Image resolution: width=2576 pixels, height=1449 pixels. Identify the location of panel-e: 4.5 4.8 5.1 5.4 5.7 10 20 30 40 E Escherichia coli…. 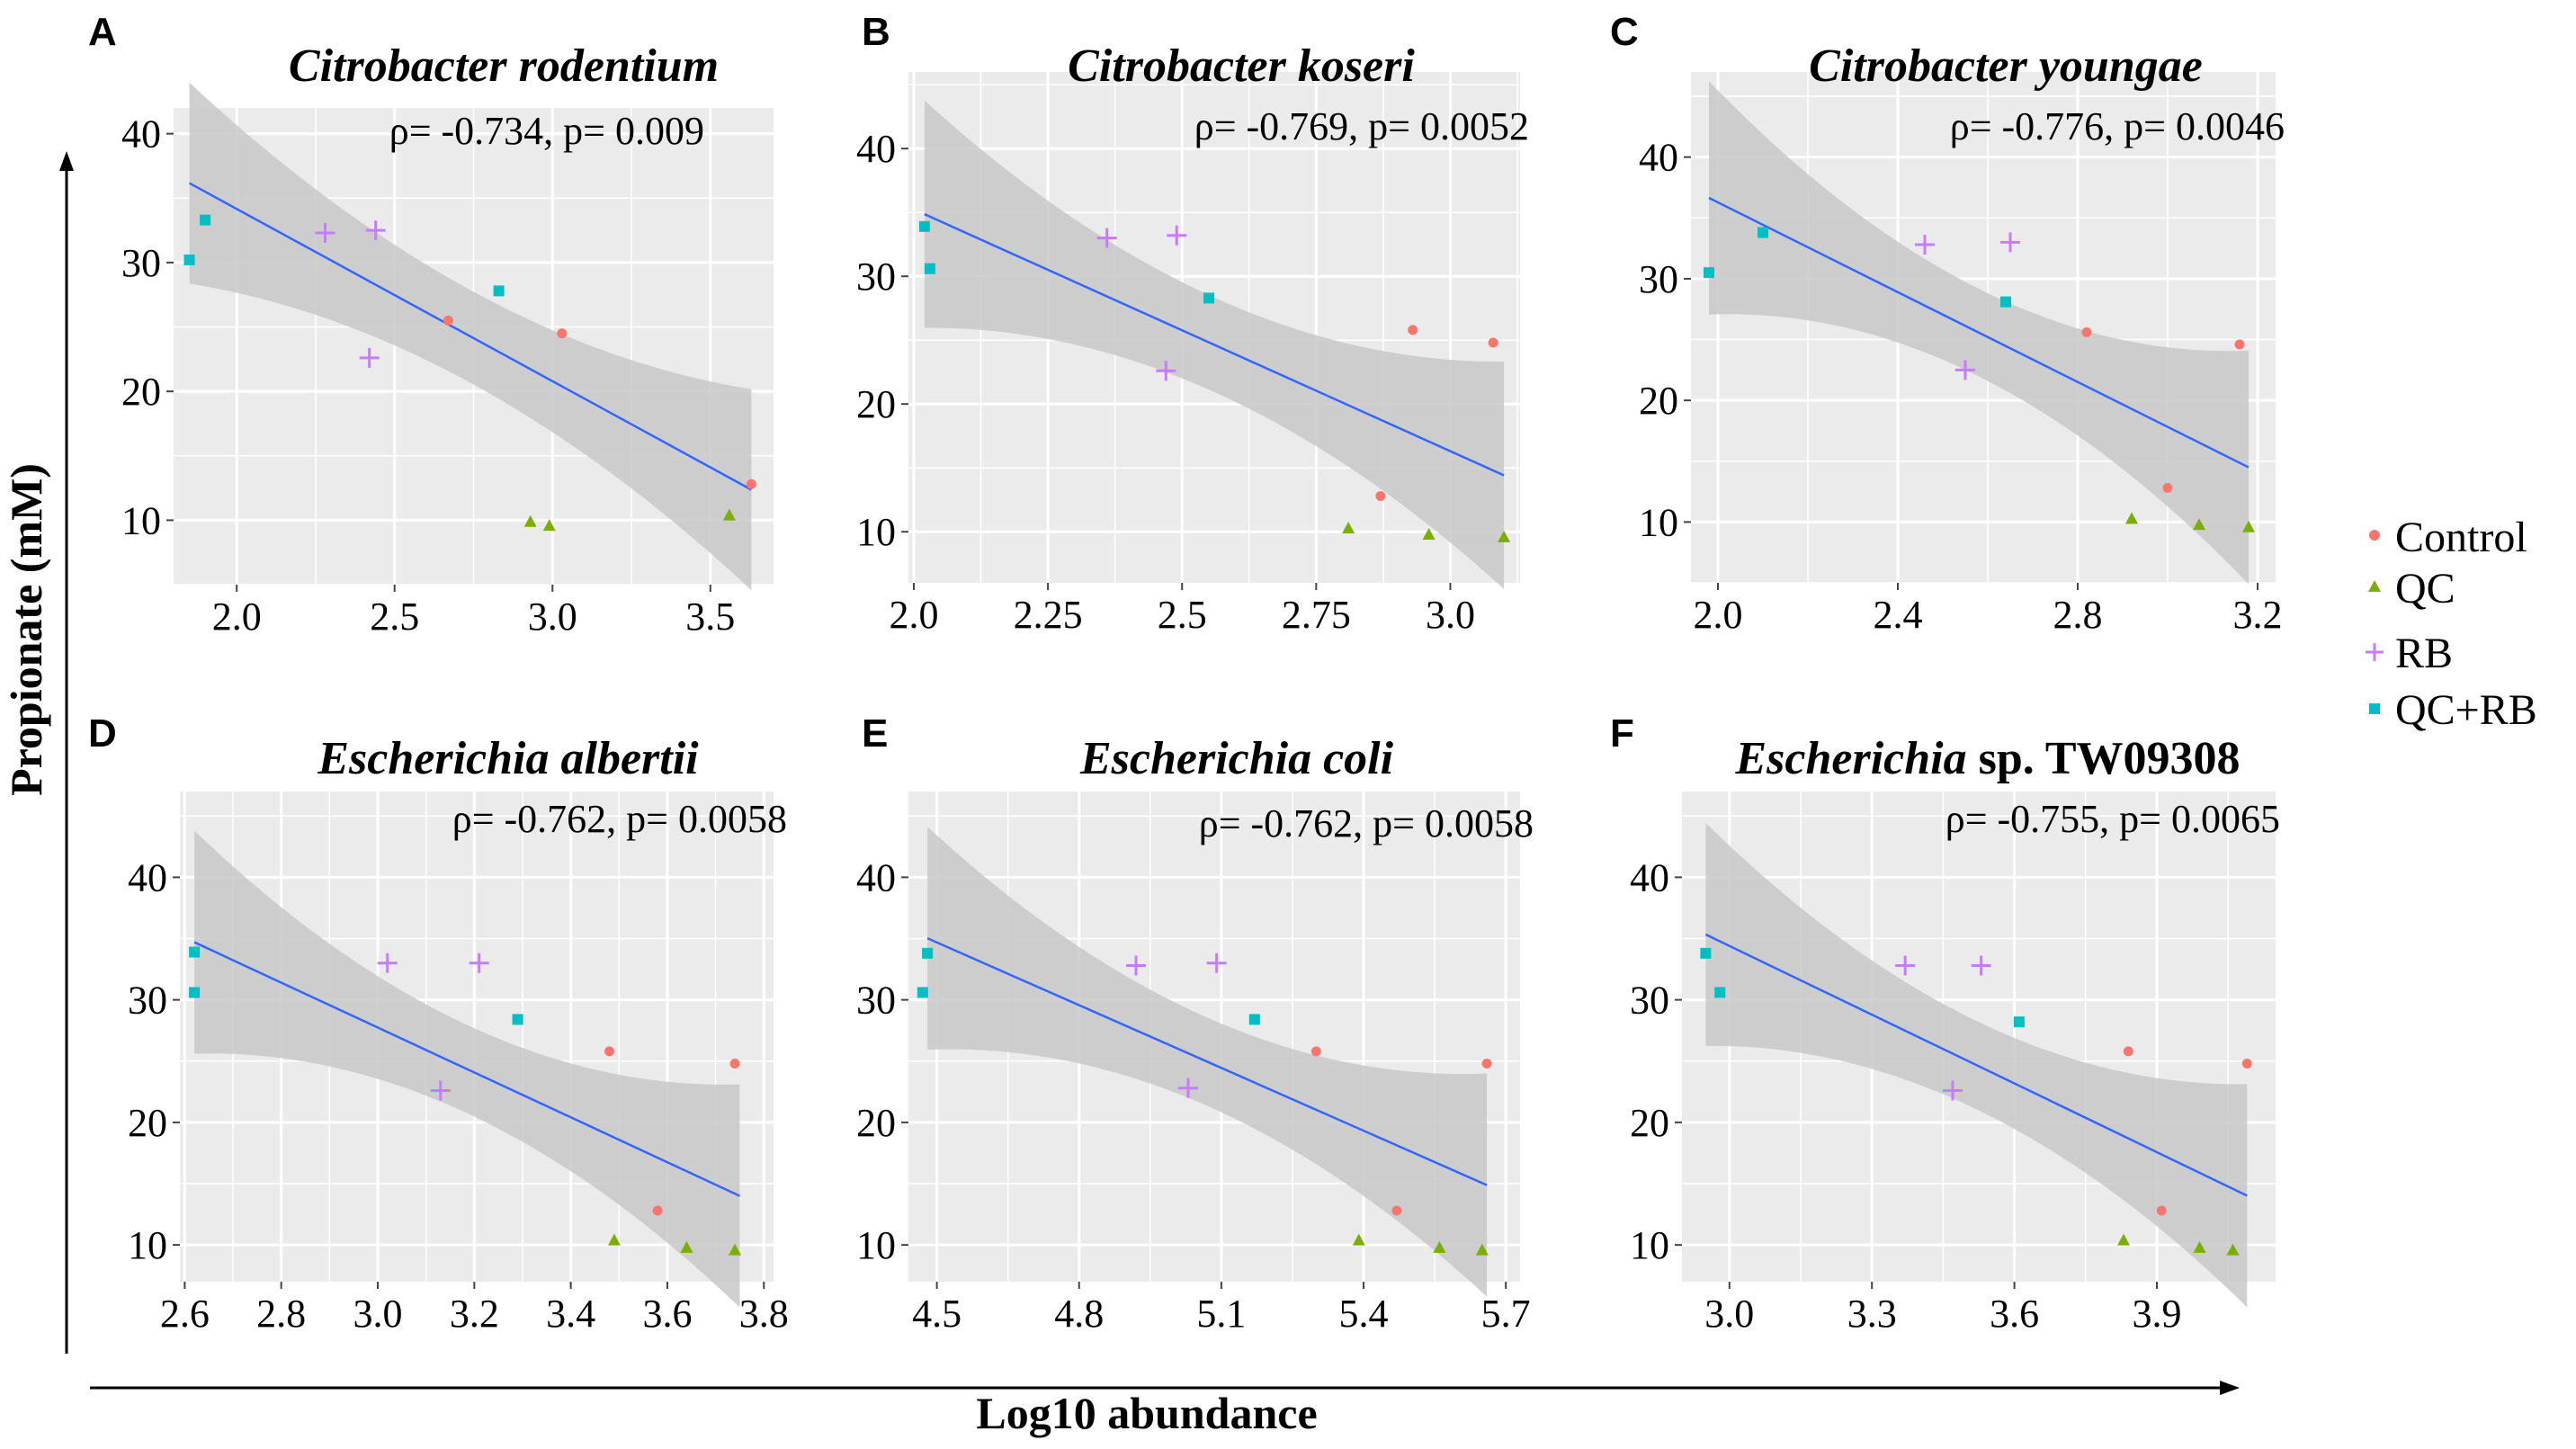
(1195, 1023).